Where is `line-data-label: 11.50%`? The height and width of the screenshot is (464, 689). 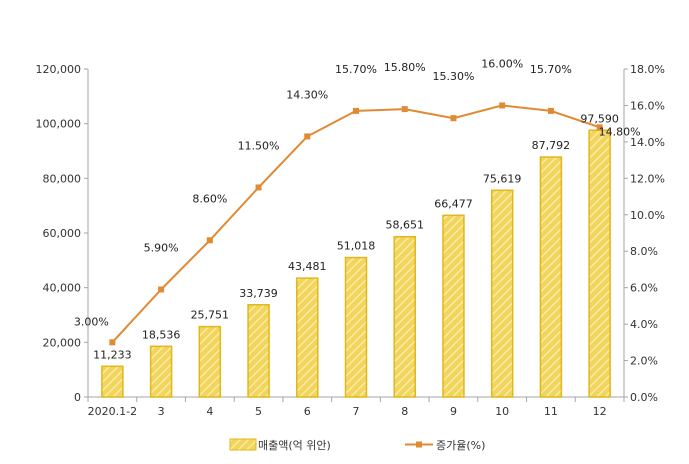 line-data-label: 11.50% is located at coordinates (259, 145).